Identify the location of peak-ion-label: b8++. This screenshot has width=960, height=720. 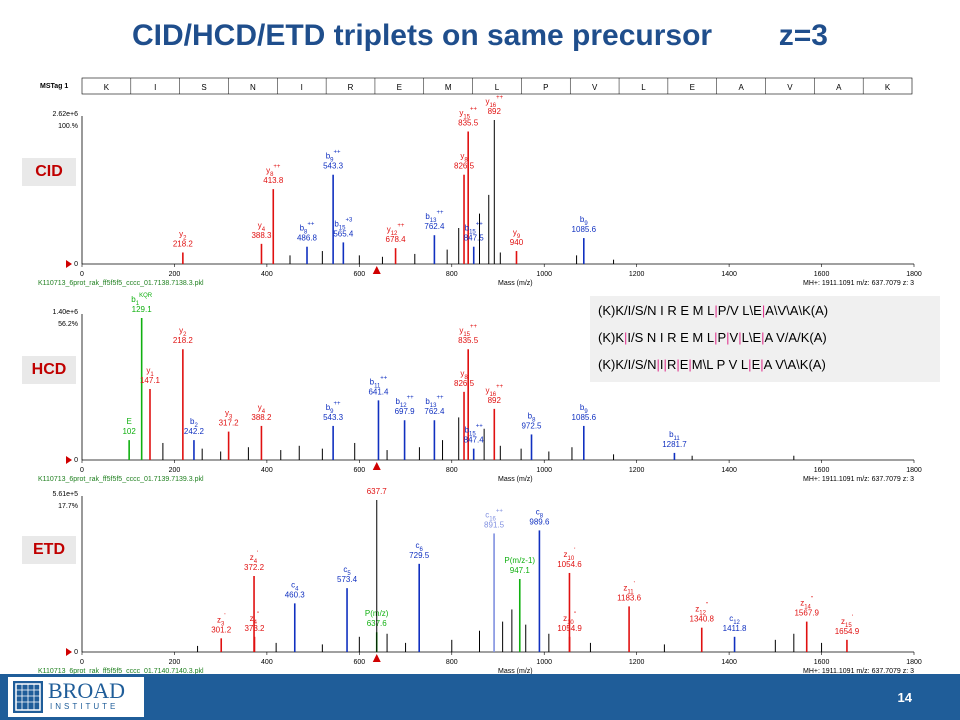
(307, 229).